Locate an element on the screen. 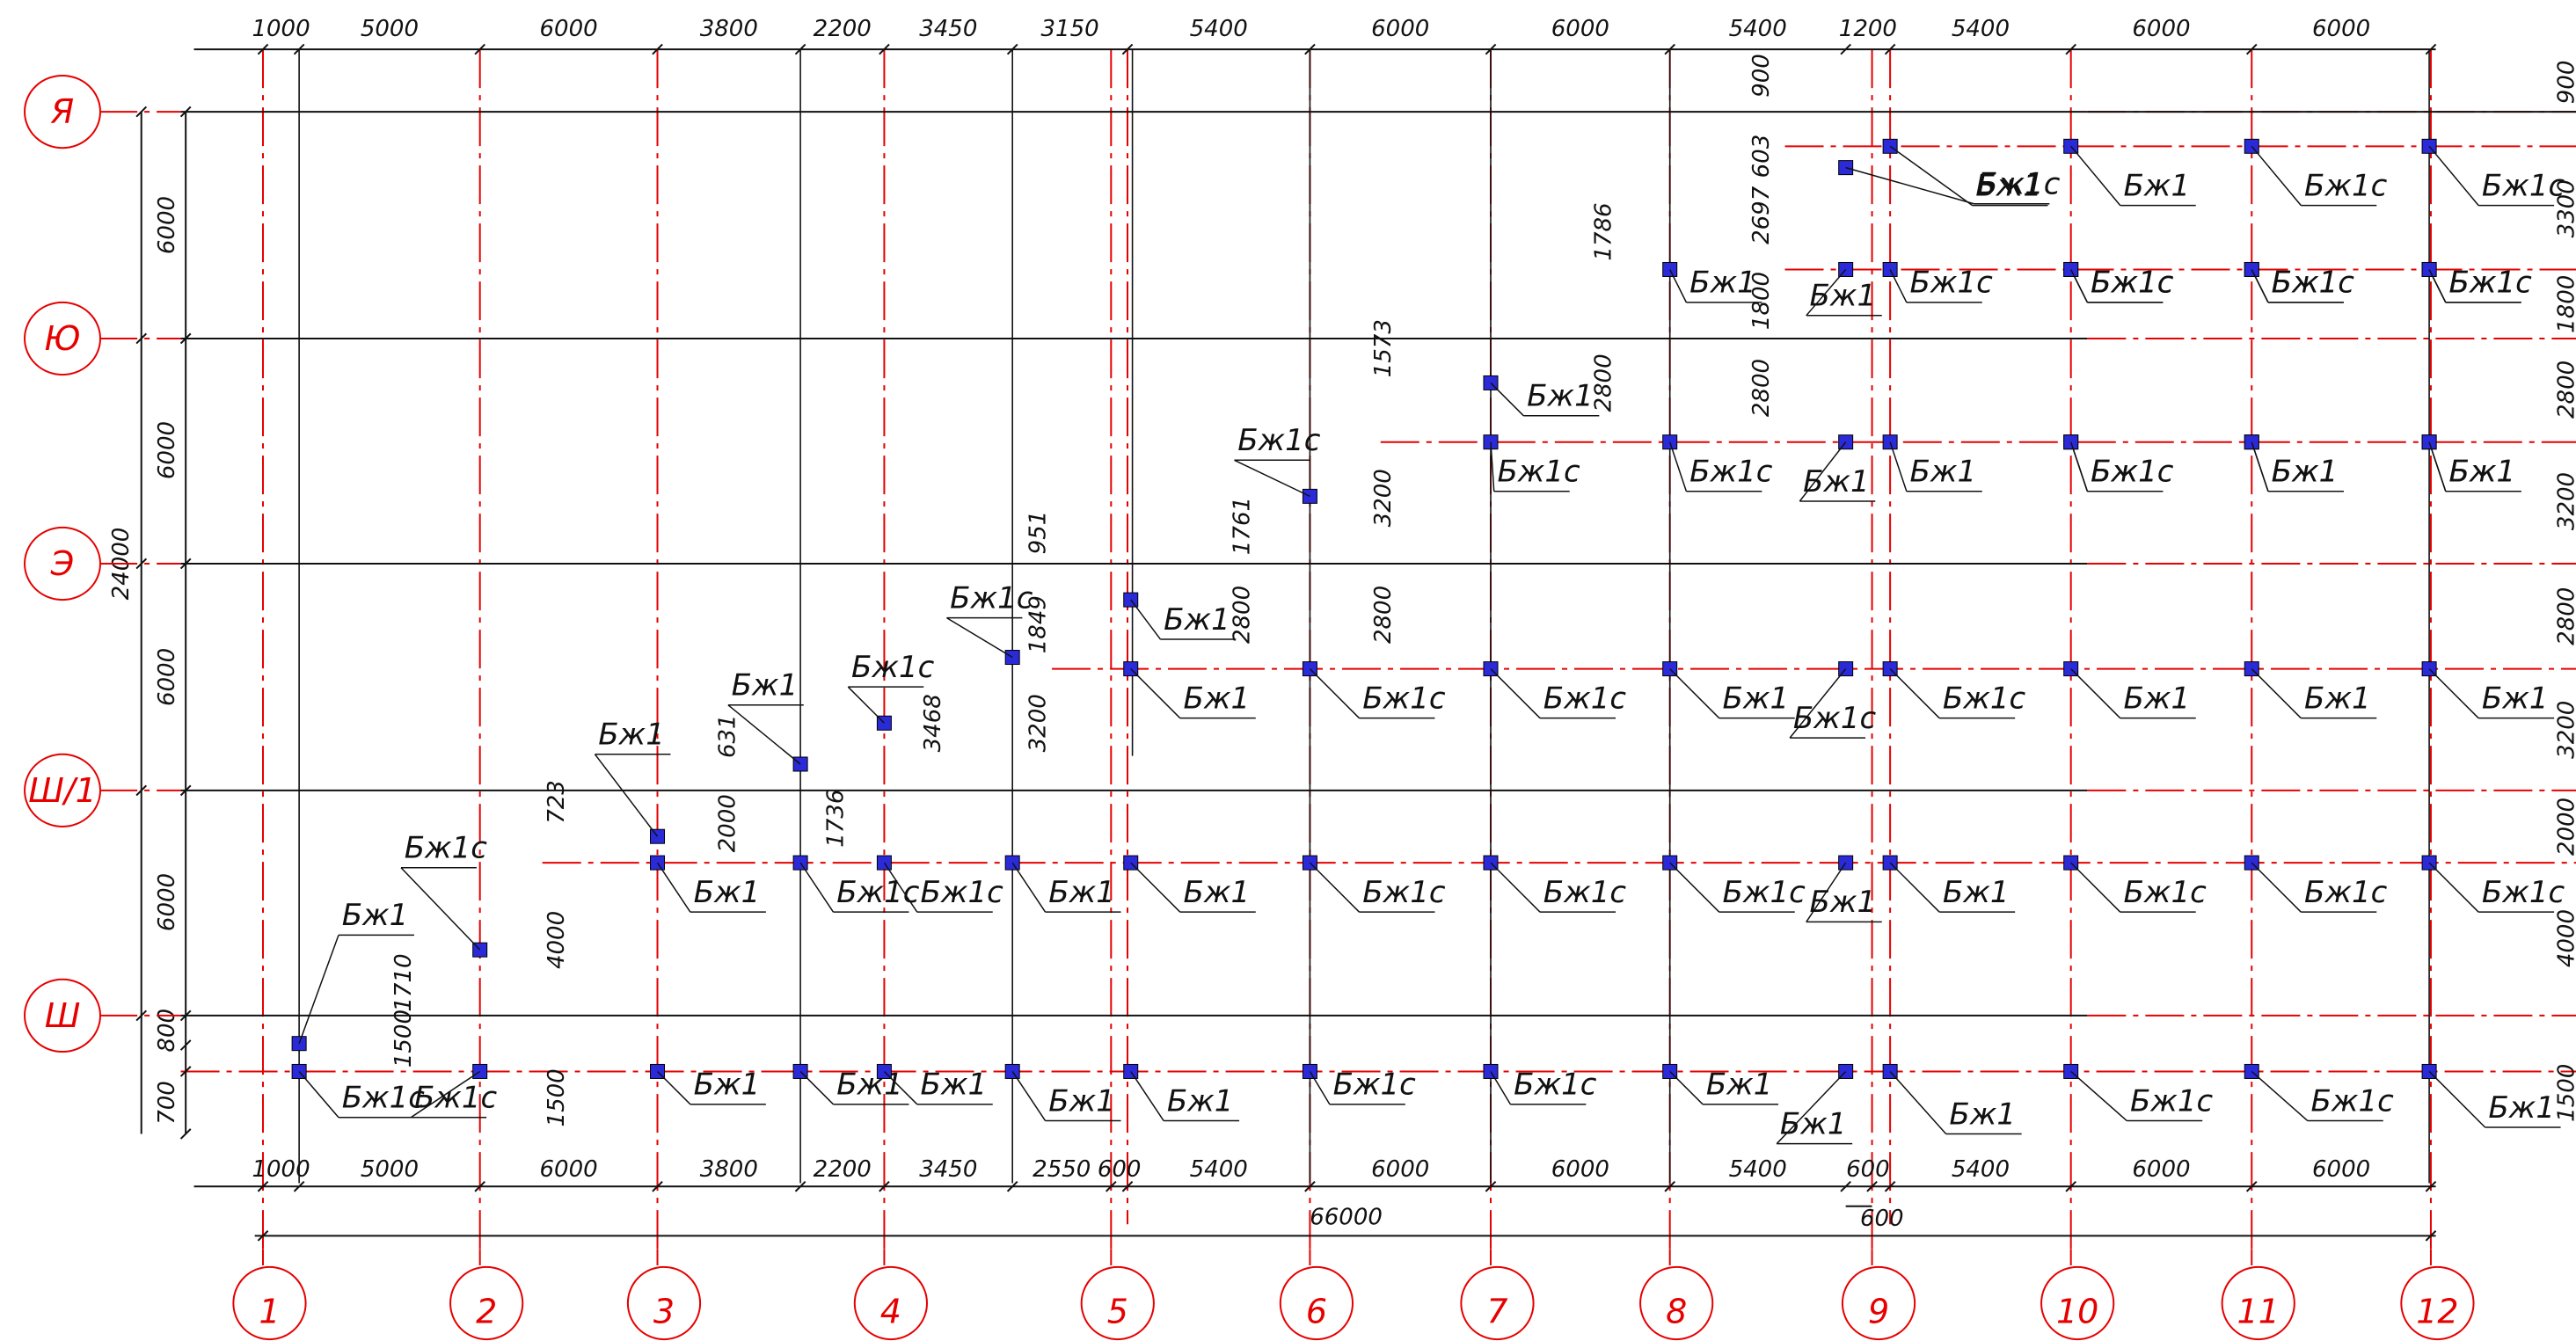  top-dimension-value: 1000 is located at coordinates (281, 29).